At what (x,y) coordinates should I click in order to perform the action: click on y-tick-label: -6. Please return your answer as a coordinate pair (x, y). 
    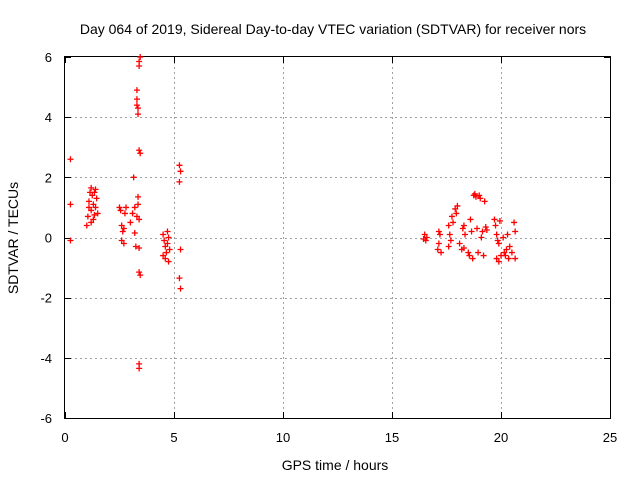
    Looking at the image, I should click on (46, 418).